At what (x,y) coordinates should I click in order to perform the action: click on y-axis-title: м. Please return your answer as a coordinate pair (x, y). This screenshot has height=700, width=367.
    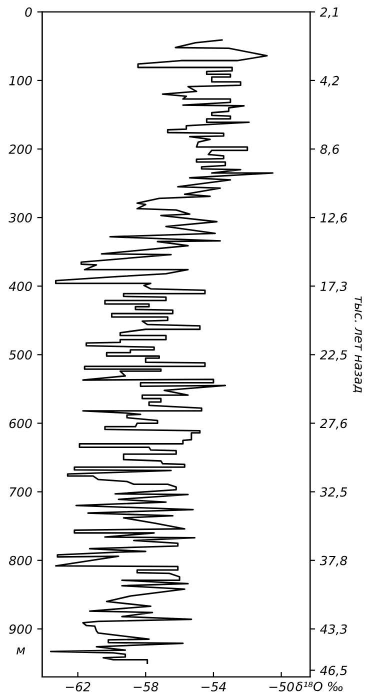
    Looking at the image, I should click on (21, 651).